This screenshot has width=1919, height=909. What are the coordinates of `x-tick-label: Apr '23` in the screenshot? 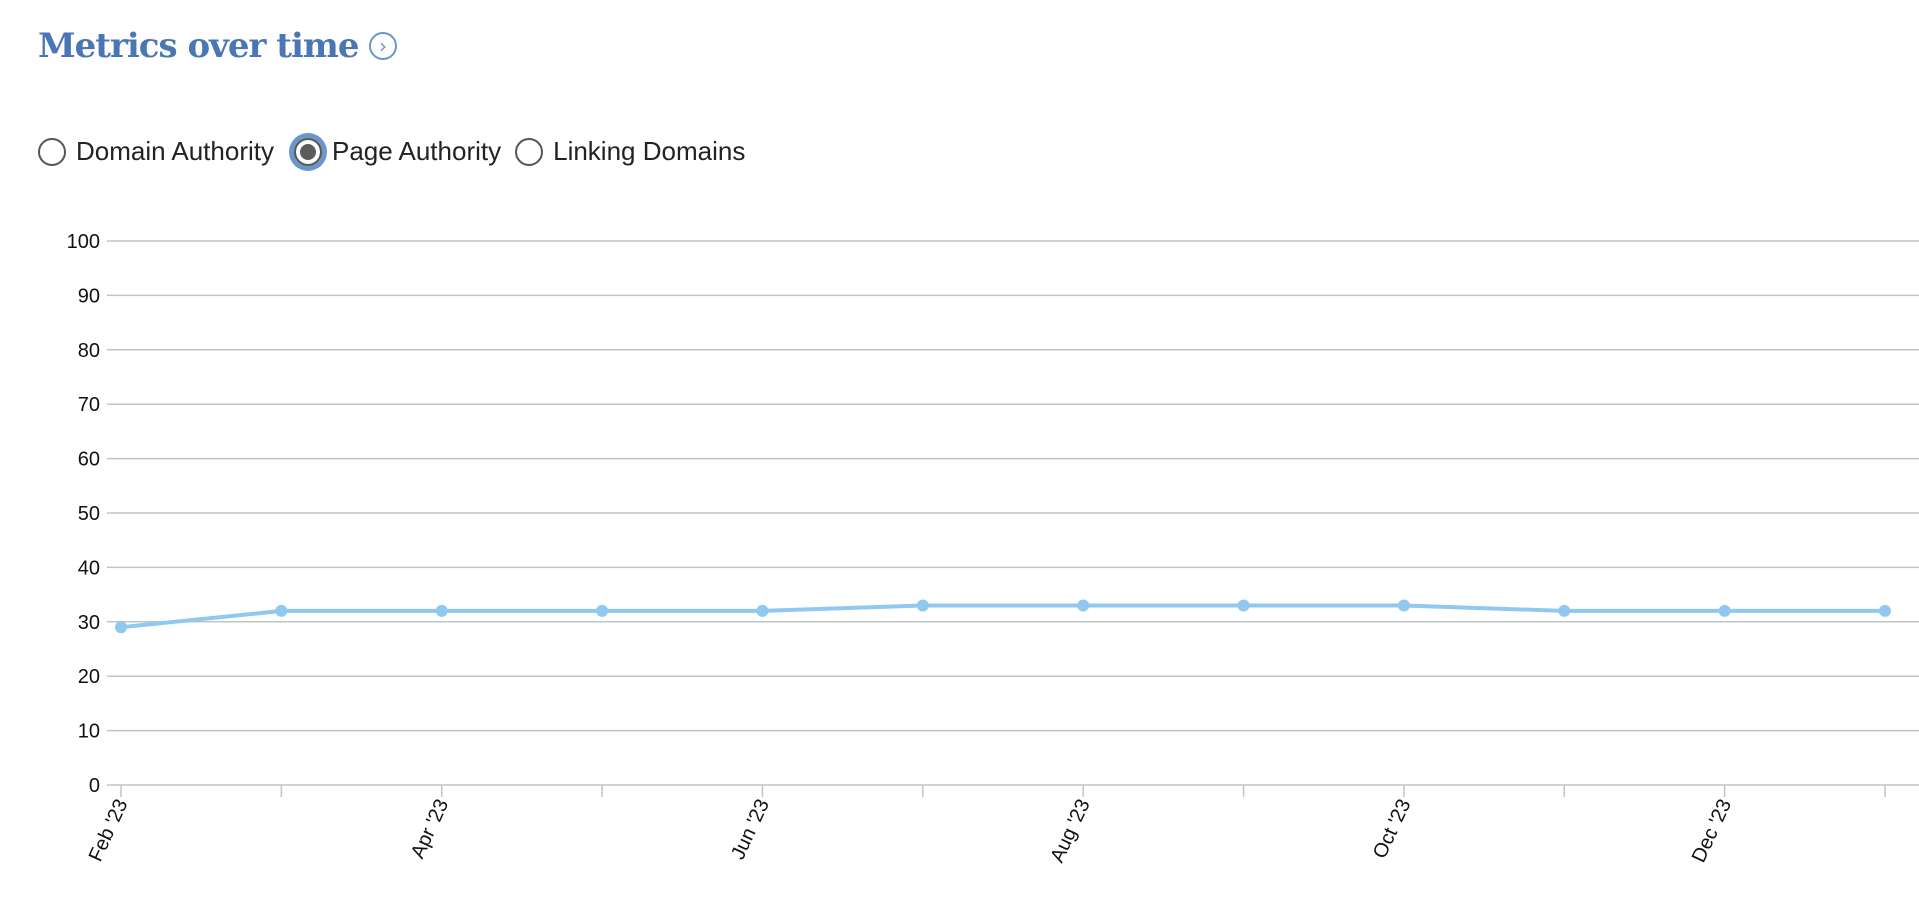 It's located at (430, 829).